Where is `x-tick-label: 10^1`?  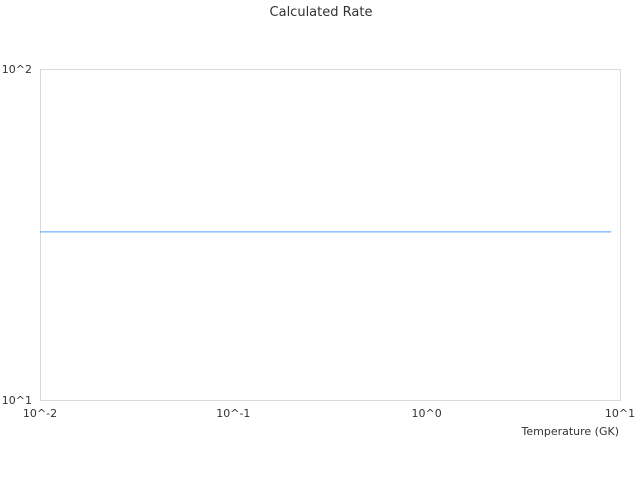
x-tick-label: 10^1 is located at coordinates (620, 413).